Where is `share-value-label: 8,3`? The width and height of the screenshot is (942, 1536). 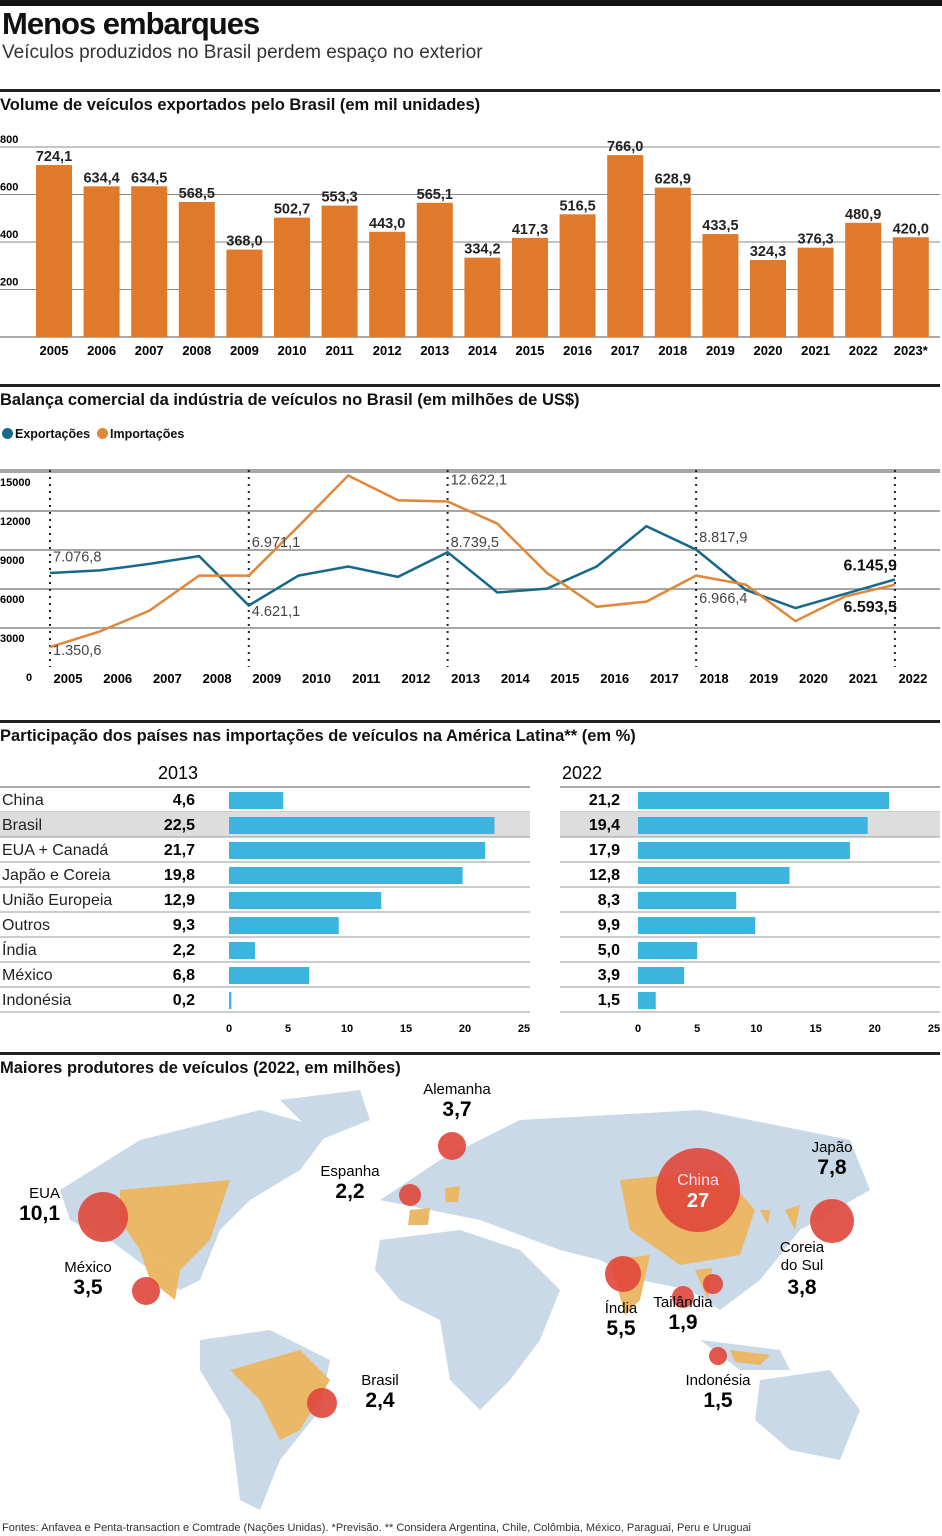
share-value-label: 8,3 is located at coordinates (609, 900).